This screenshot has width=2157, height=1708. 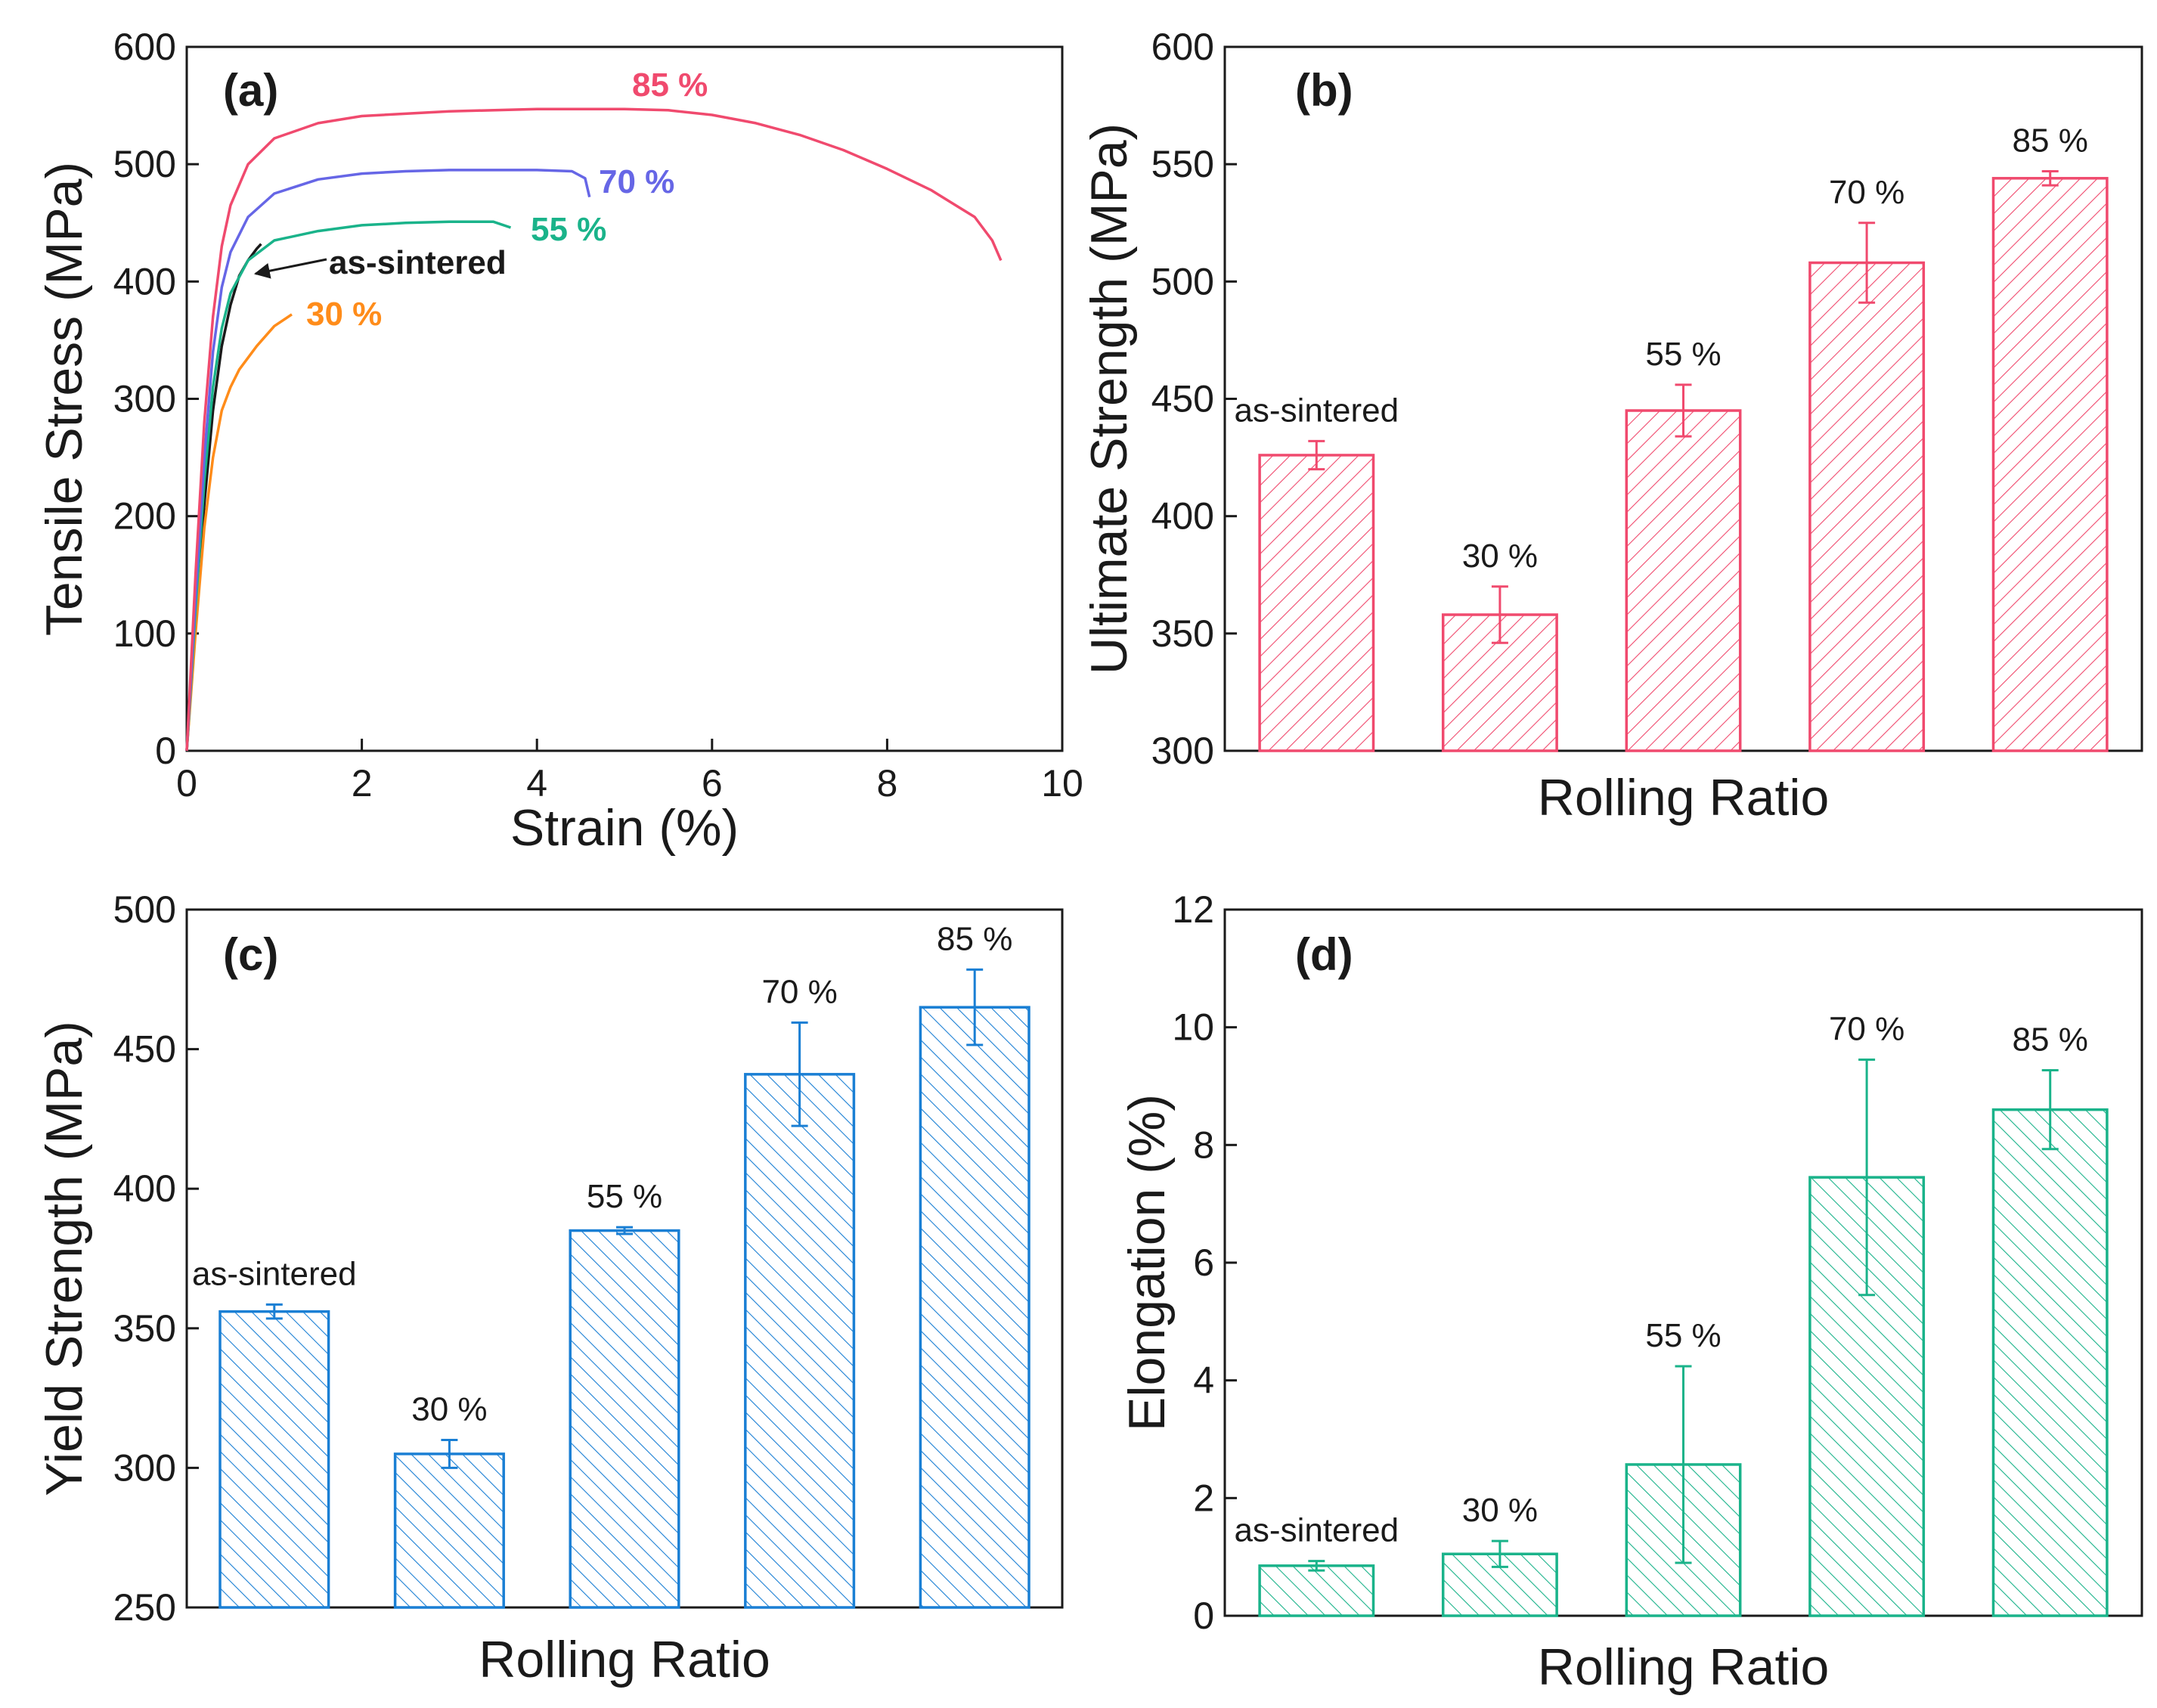 What do you see at coordinates (344, 314) in the screenshot?
I see `curve-label-30: 30 %` at bounding box center [344, 314].